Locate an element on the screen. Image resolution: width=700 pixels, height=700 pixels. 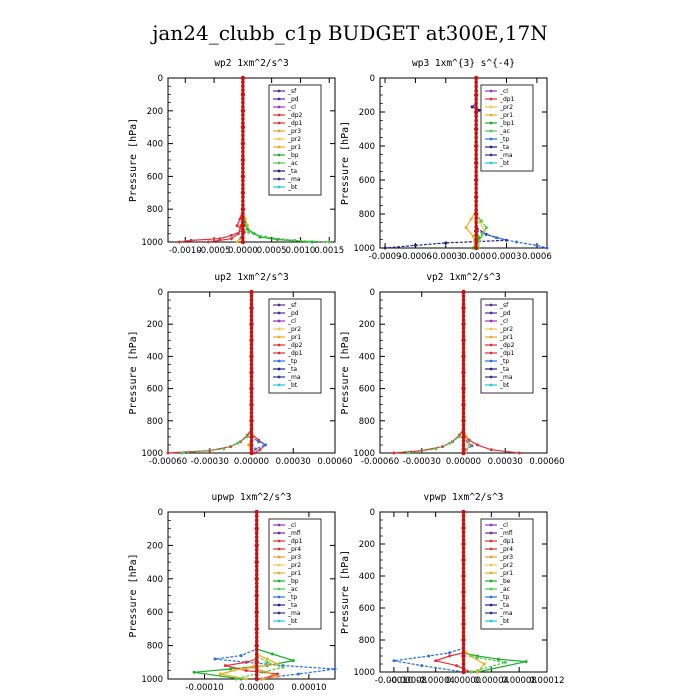
legend-entry: _dp1 is located at coordinates (295, 123).